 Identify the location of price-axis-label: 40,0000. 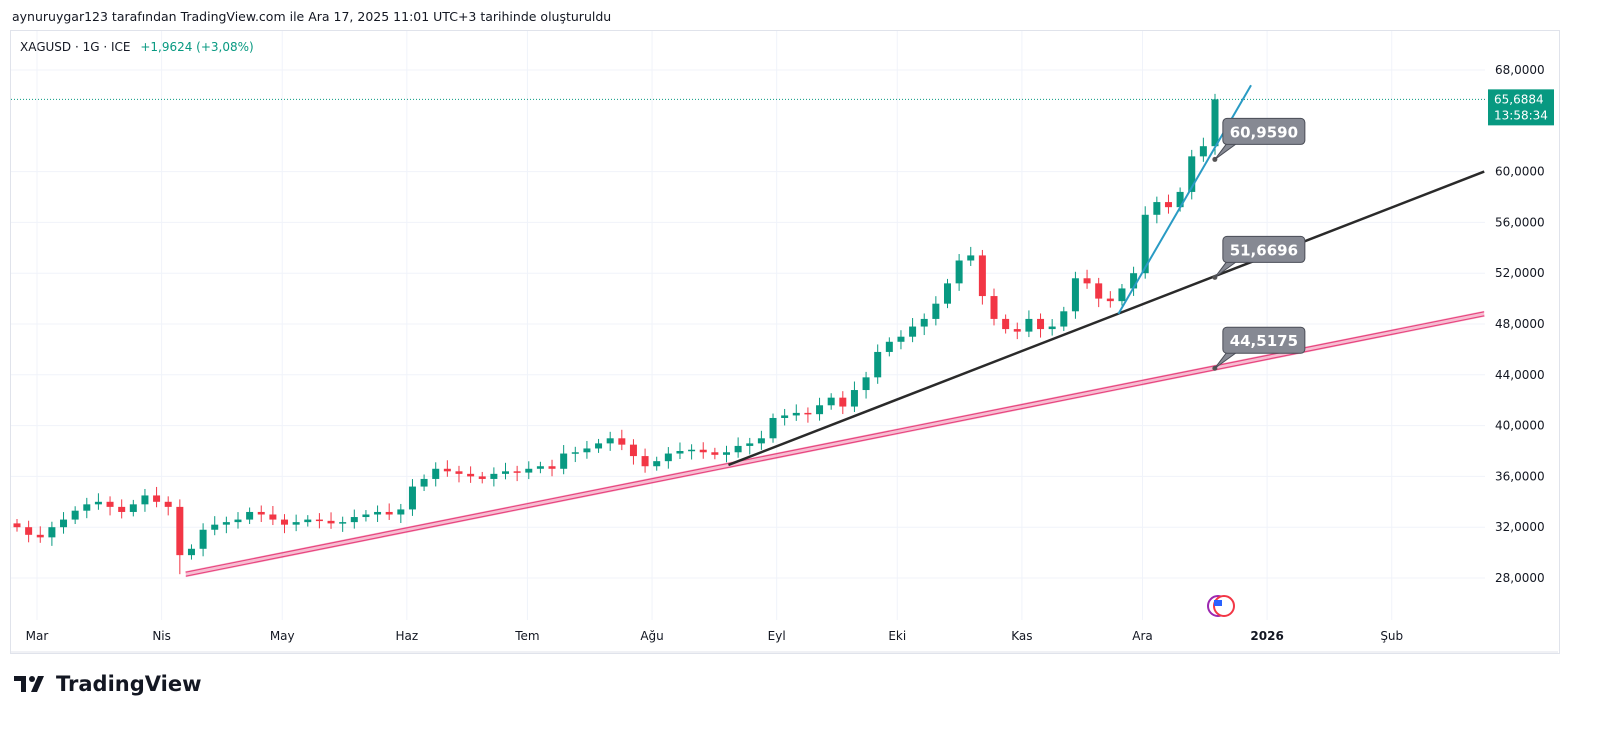
(1520, 426).